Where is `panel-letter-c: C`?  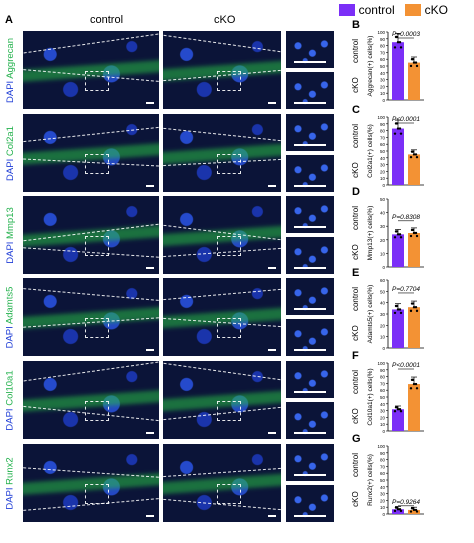
panel-letter-c: C is located at coordinates (356, 110).